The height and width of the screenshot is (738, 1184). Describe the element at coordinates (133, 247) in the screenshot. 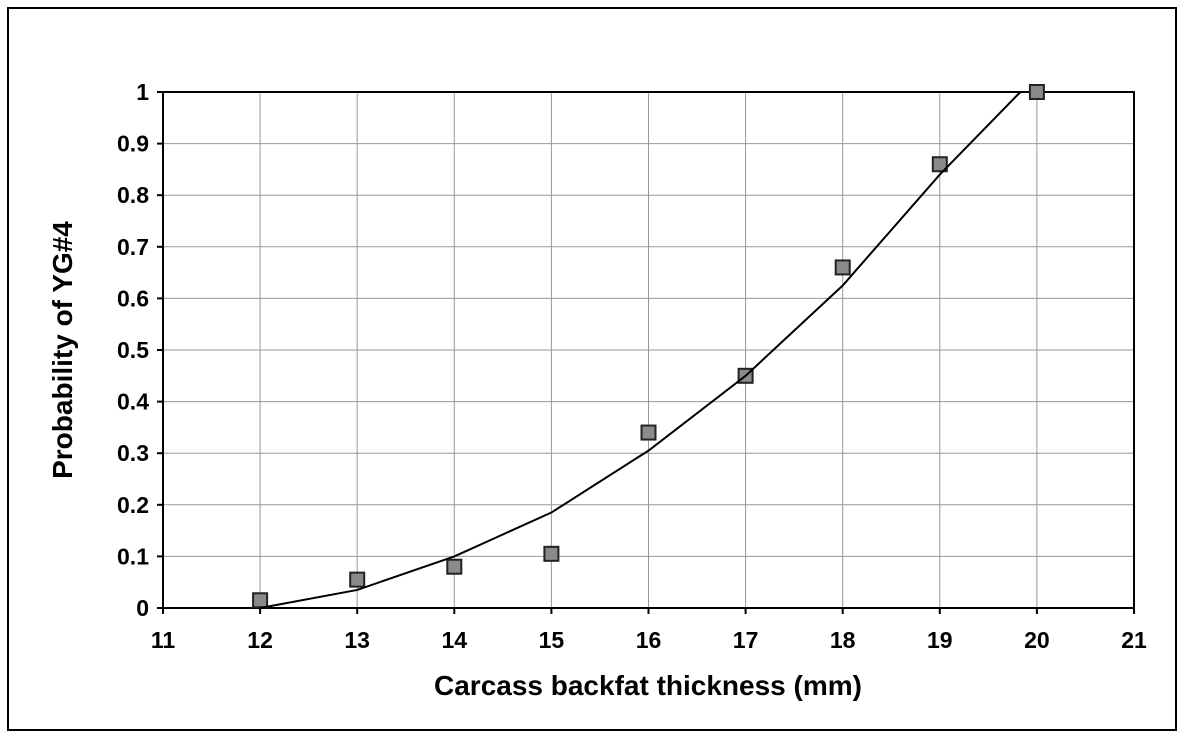

I see `y-tick-label: 0.7` at that location.